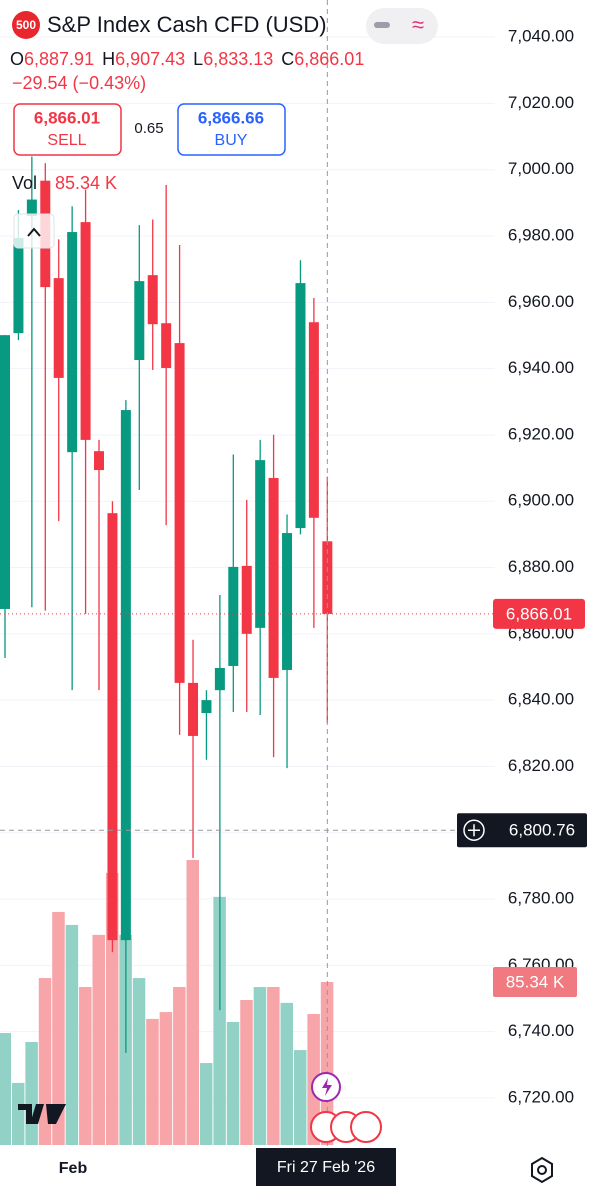  Describe the element at coordinates (24, 183) in the screenshot. I see `vol-label: Vol` at that location.